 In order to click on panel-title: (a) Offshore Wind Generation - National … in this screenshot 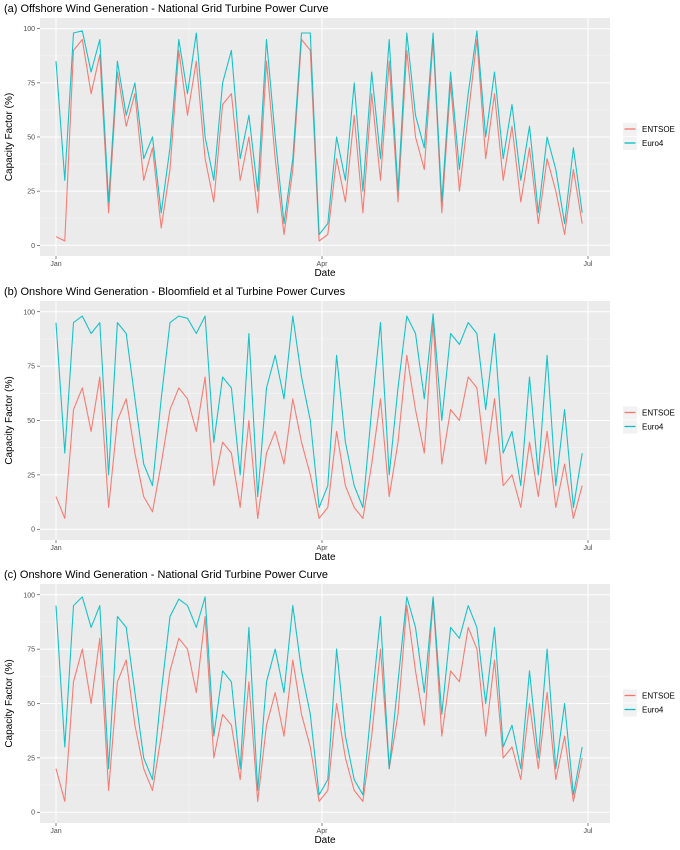, I will do `click(166, 9)`.